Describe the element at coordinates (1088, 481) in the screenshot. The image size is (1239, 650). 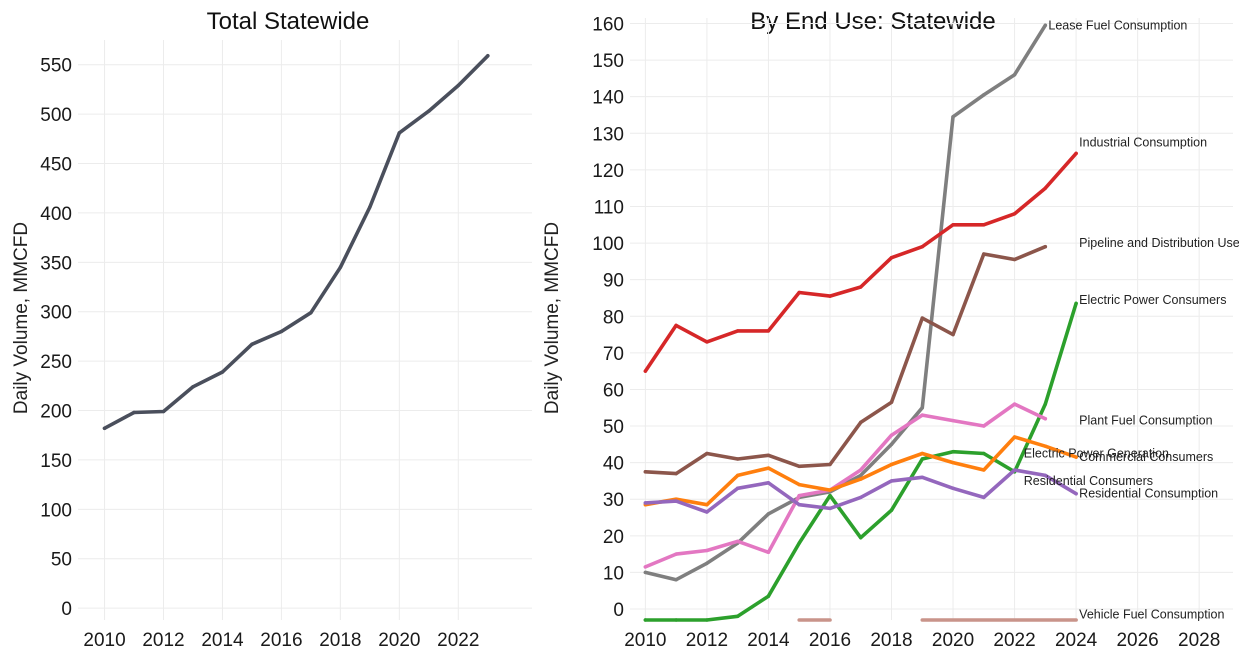
I see `series-label-residential-consumers: Residential Consumers` at that location.